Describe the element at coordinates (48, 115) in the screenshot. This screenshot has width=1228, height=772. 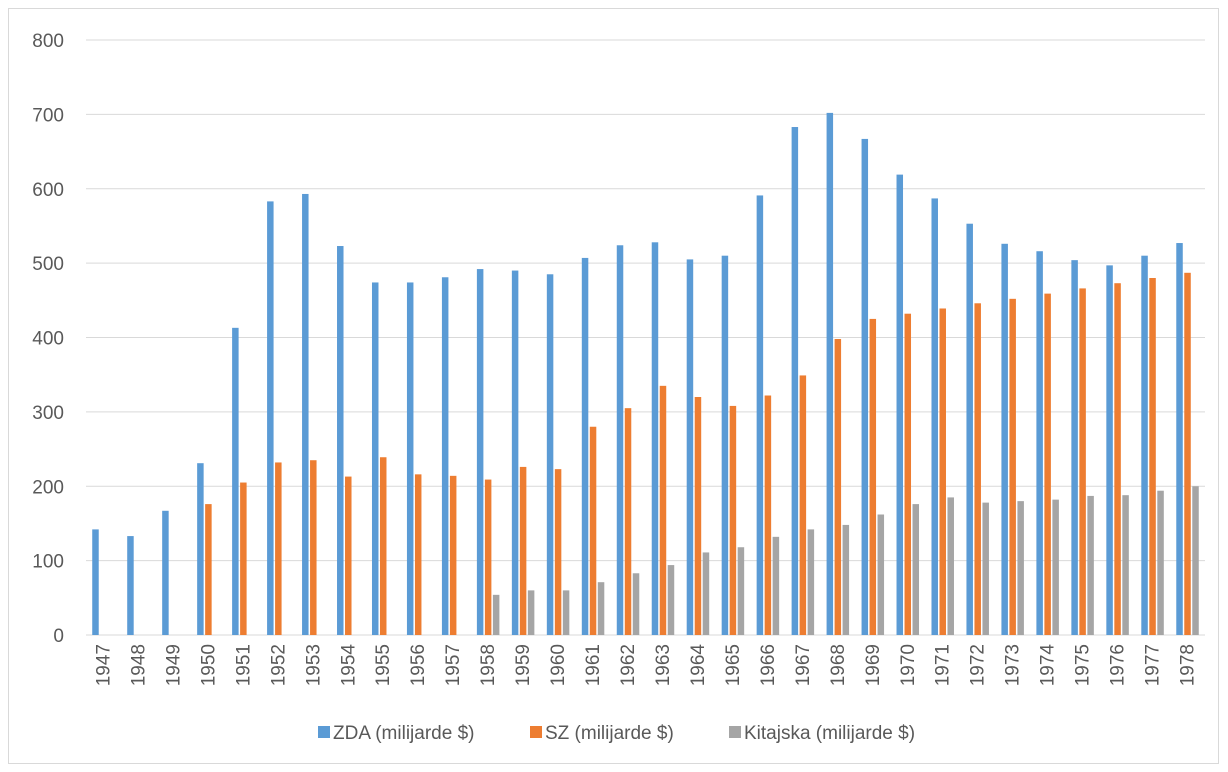
I see `y-tick-label: 700` at that location.